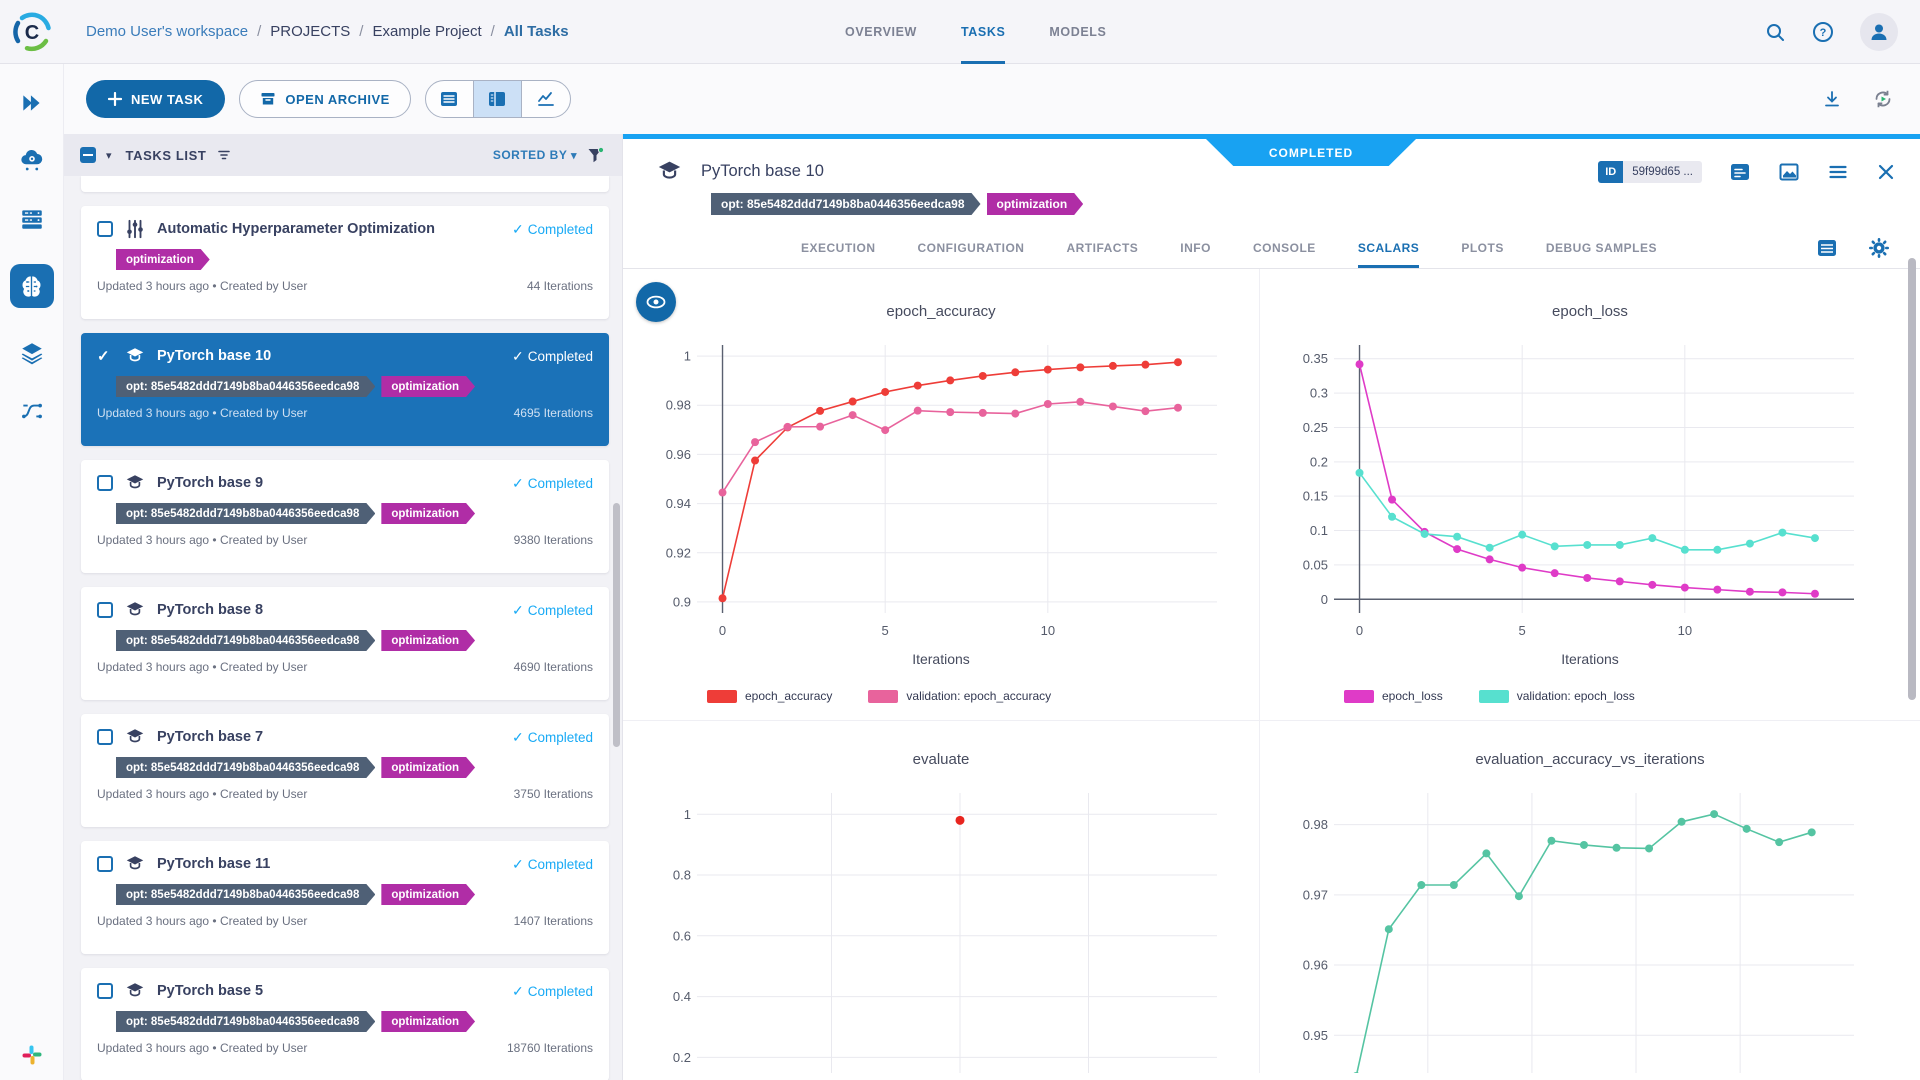  Describe the element at coordinates (722, 696) in the screenshot. I see `legend-swatch` at that location.